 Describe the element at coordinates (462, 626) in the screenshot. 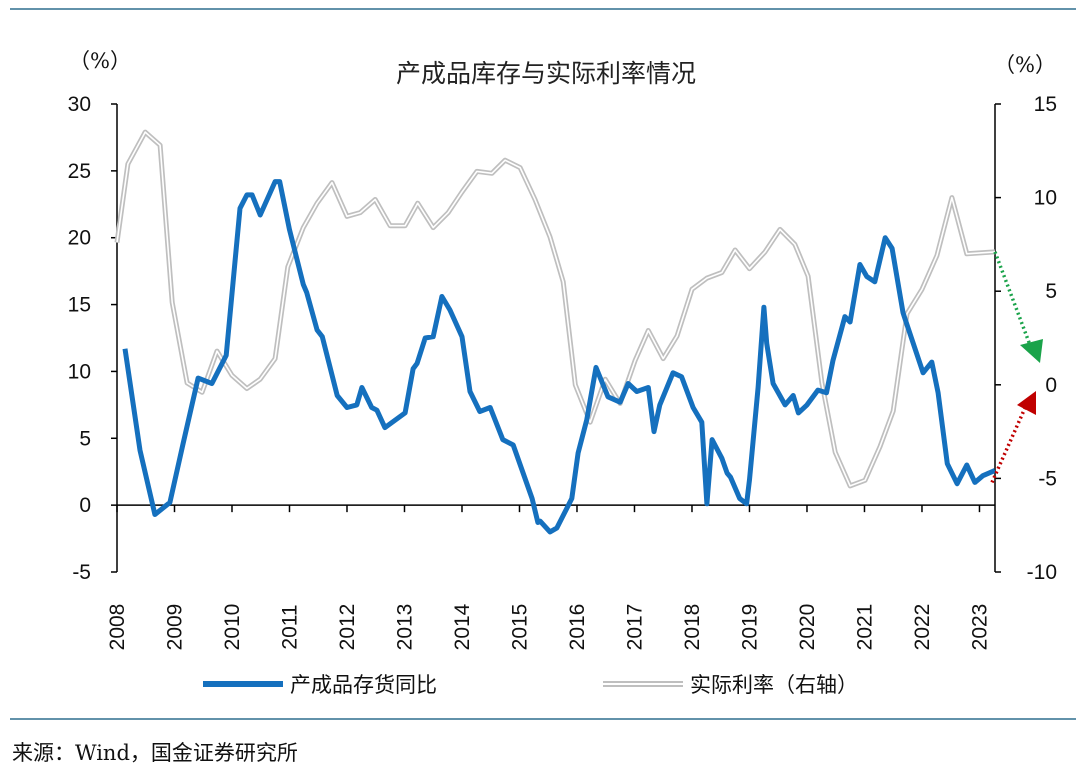

I see `x-tick-label: 2014` at that location.